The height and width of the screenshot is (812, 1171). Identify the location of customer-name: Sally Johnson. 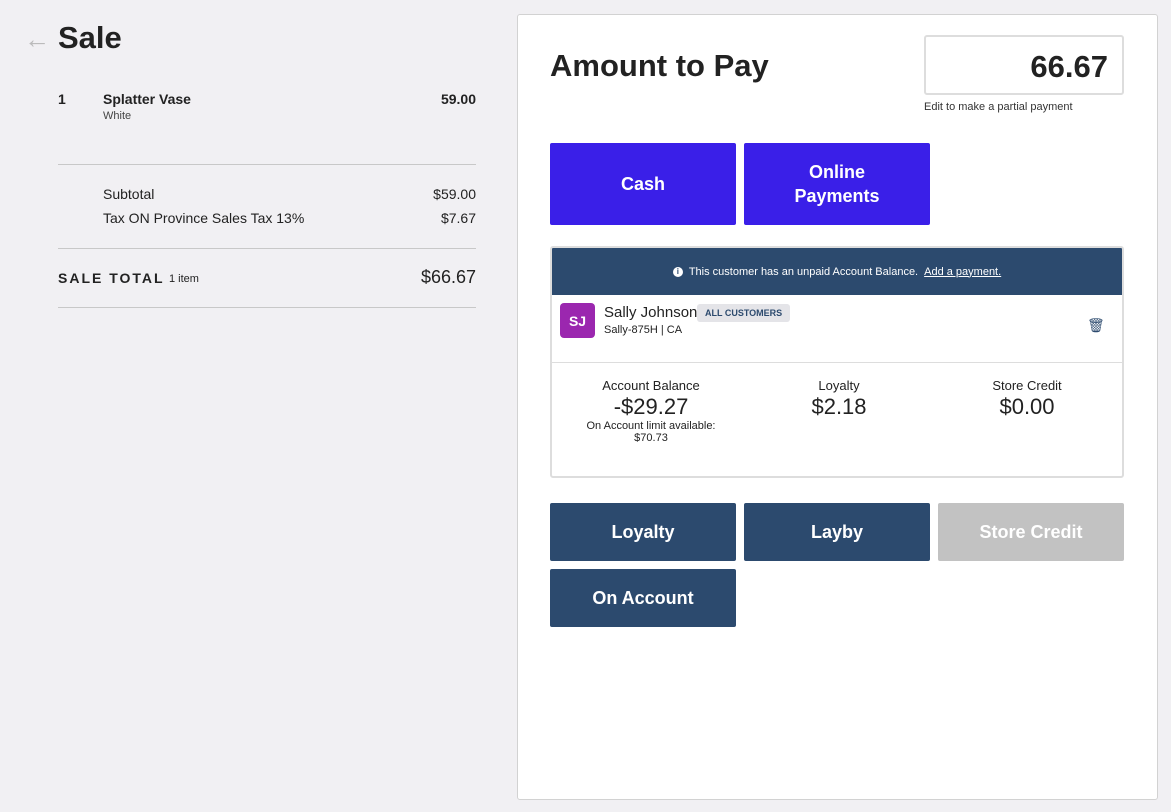
(651, 312).